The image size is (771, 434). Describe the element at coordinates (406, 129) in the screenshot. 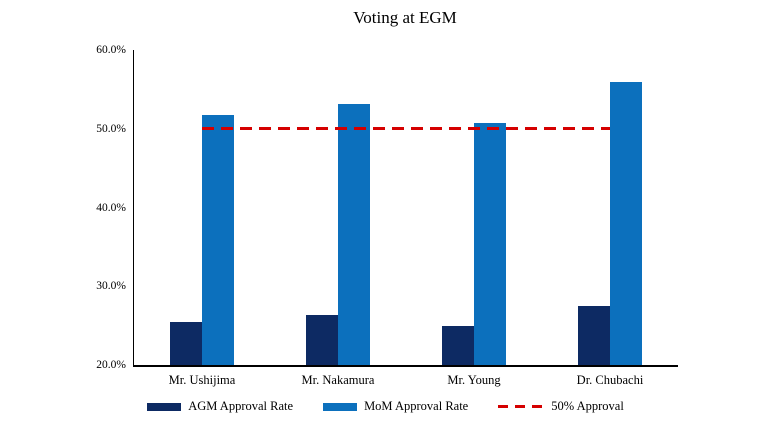

I see `reference-line` at that location.